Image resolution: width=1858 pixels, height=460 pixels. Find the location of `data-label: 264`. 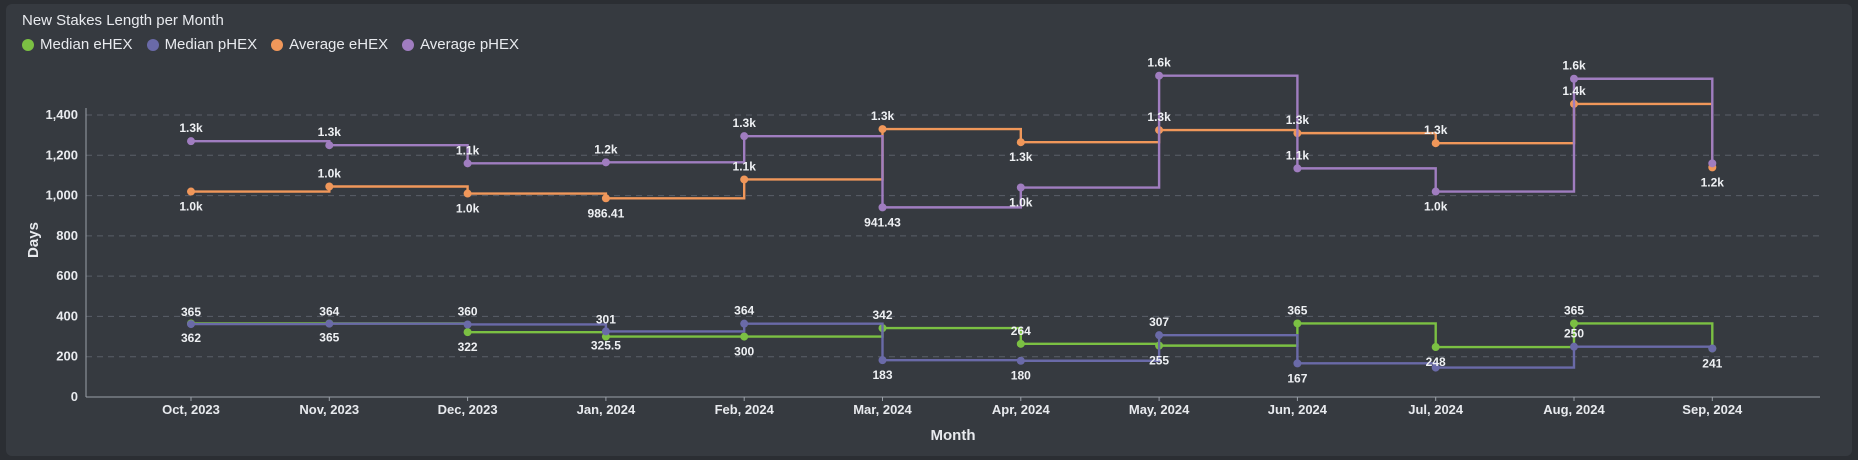

data-label: 264 is located at coordinates (1021, 331).